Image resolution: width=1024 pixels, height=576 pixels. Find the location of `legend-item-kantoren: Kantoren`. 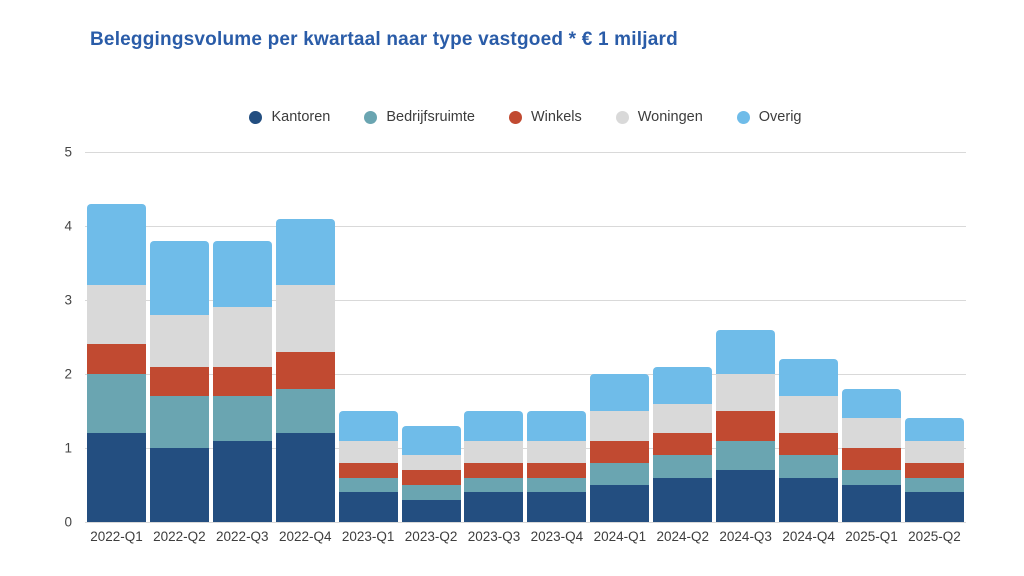

legend-item-kantoren: Kantoren is located at coordinates (289, 117).